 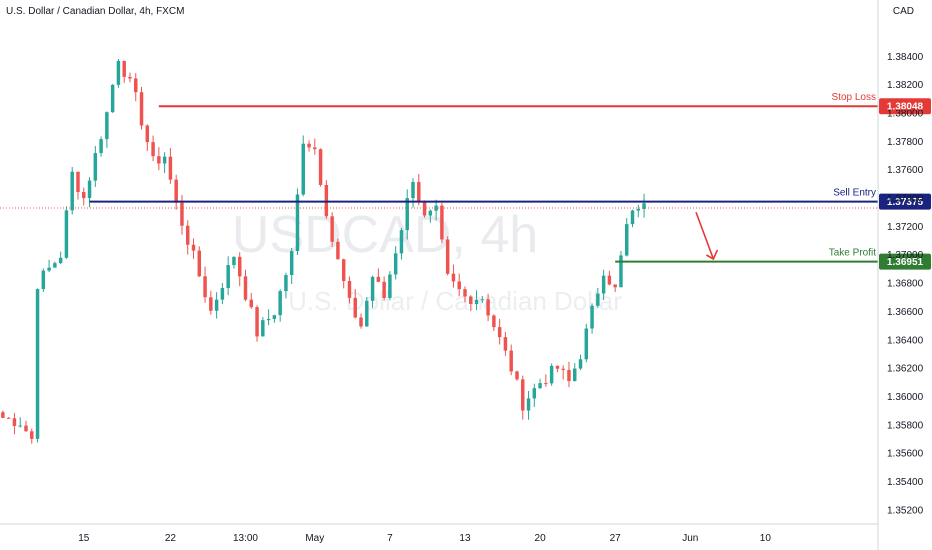 What do you see at coordinates (905, 397) in the screenshot?
I see `price-tick-label: 1.36000` at bounding box center [905, 397].